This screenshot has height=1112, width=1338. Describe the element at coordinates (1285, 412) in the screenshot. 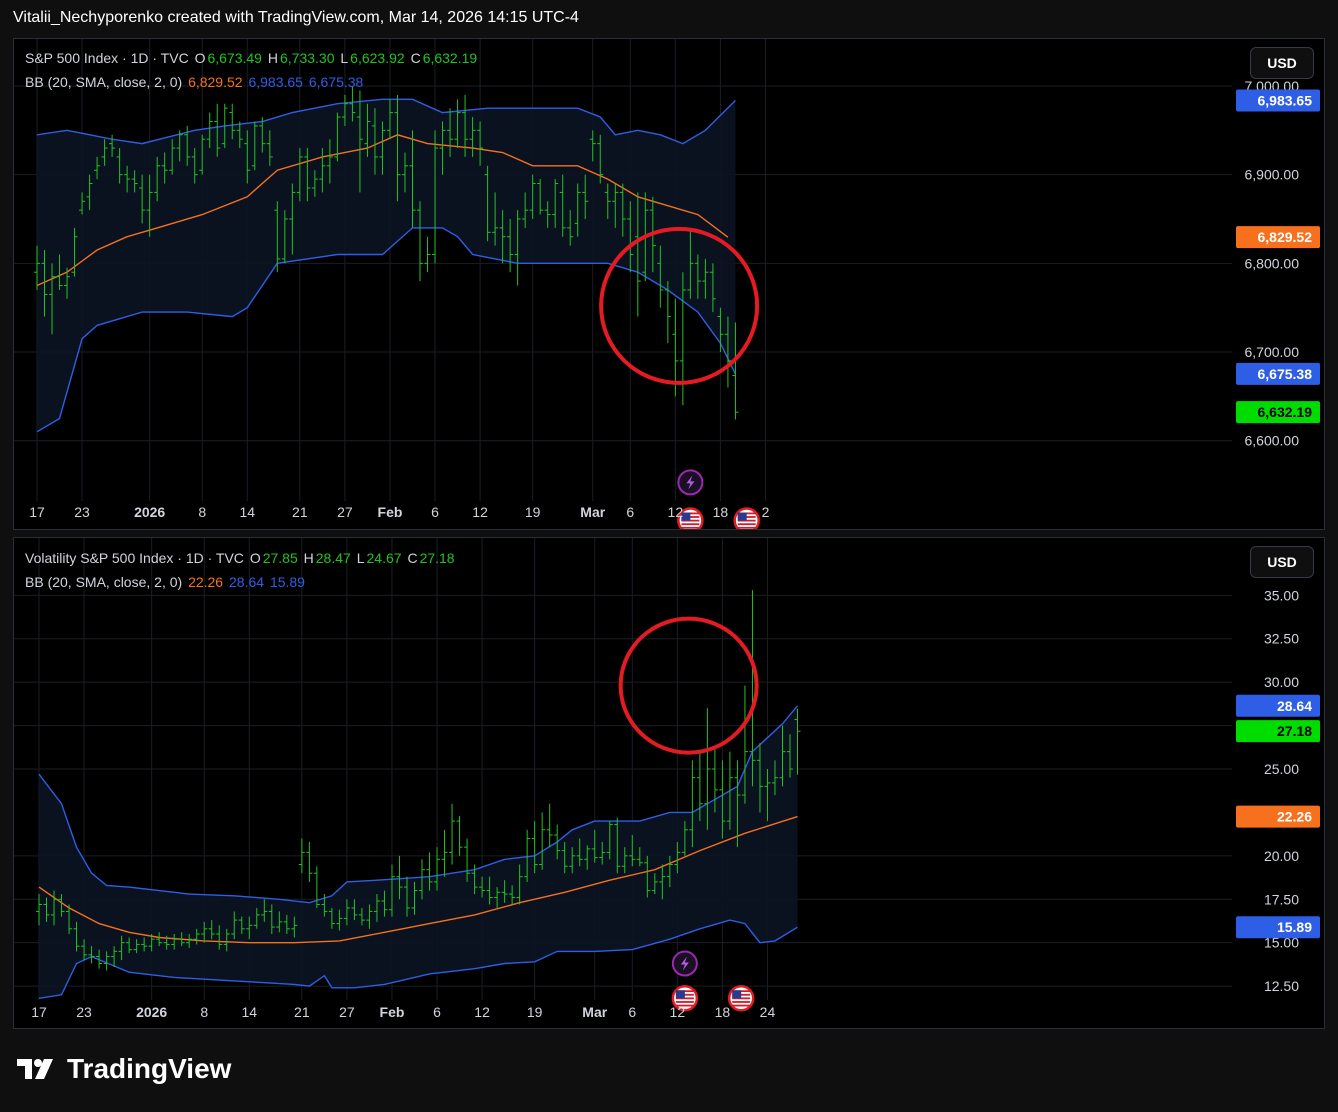

I see `price-tag-label: 6,632.19` at that location.